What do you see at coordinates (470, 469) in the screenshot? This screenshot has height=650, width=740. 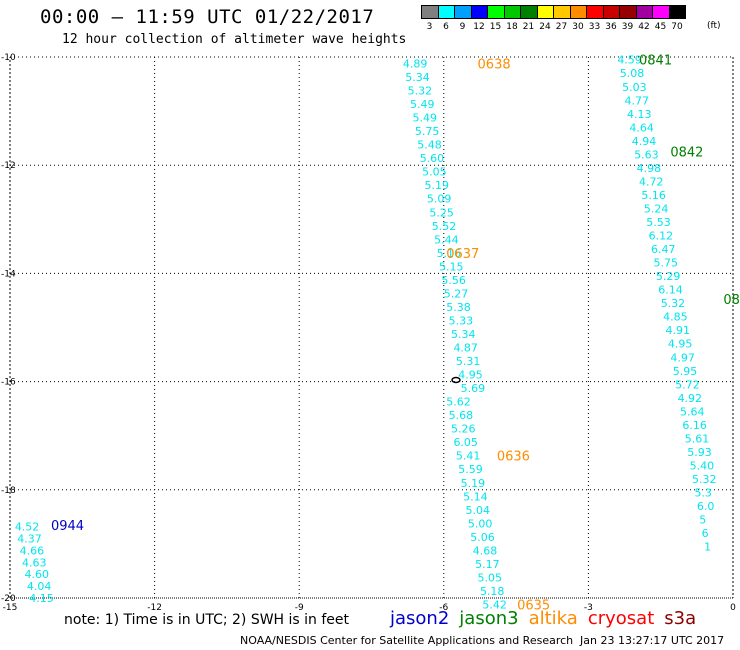 I see `wave-height-value: 5.59` at bounding box center [470, 469].